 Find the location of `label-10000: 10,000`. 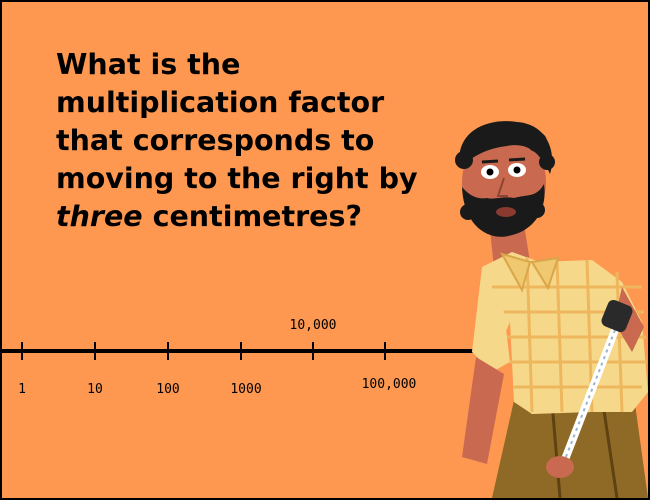

label-10000: 10,000 is located at coordinates (313, 325).